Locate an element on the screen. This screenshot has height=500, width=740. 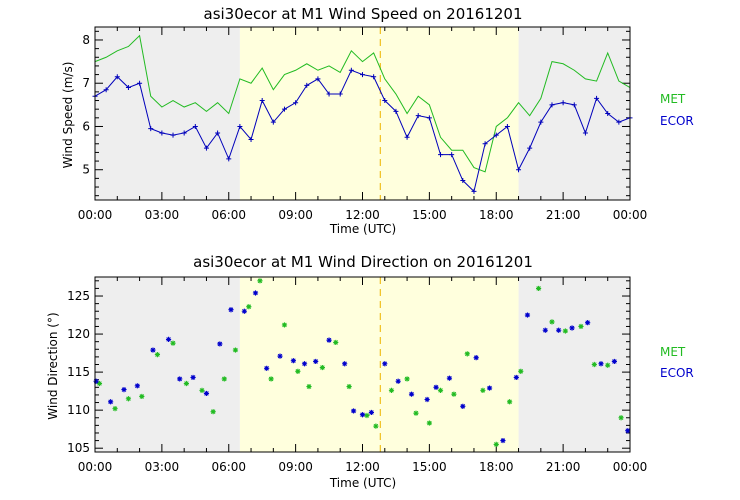
wind-direction-legend-met: MET is located at coordinates (673, 352).